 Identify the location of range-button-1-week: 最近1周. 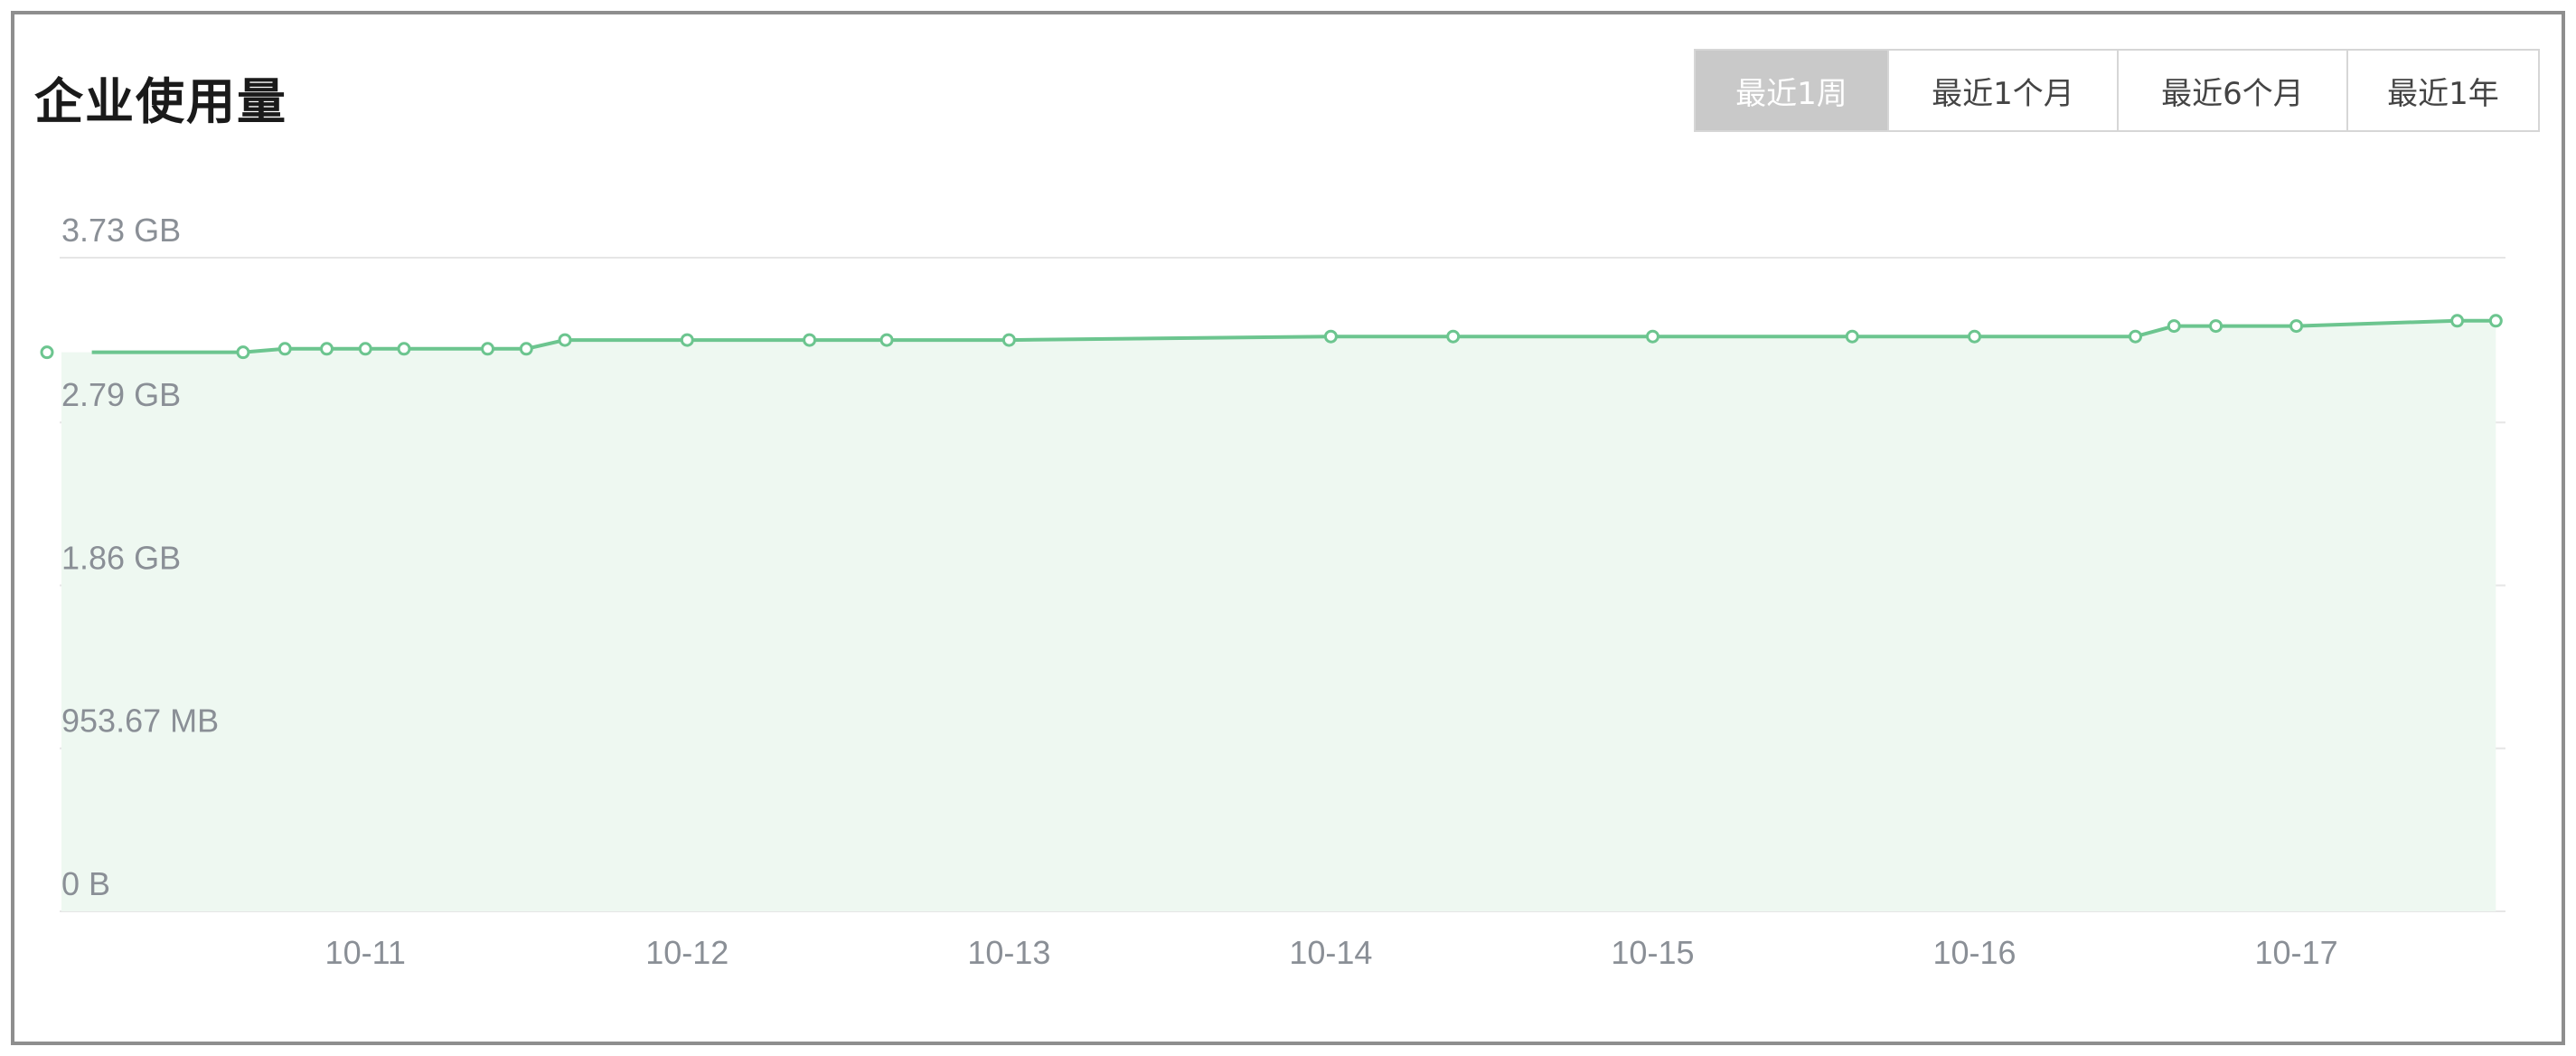
(1792, 90).